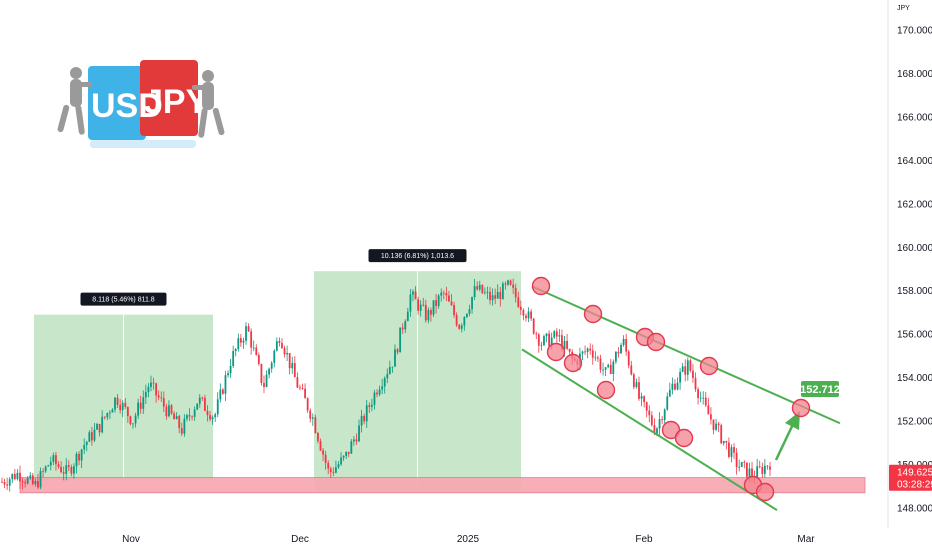 The image size is (932, 550). I want to click on y-tick-label: 170.000, so click(914, 31).